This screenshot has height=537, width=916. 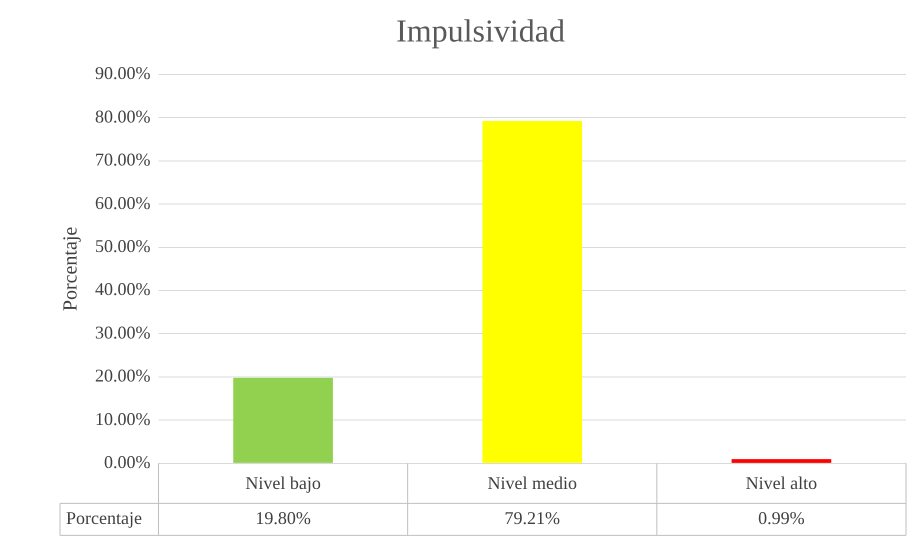 I want to click on chart-title: Impulsividad, so click(x=480, y=30).